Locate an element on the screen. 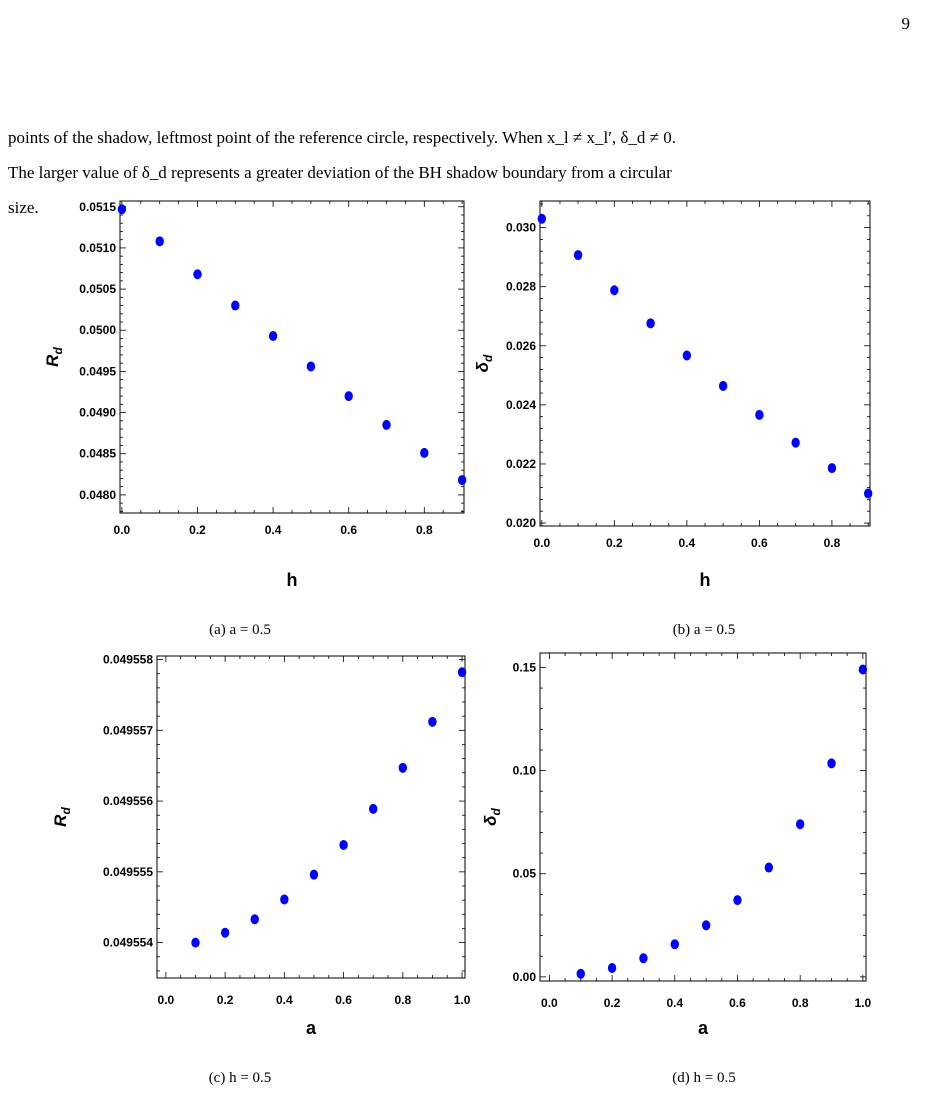  y-tick-label: 0.049555 is located at coordinates (128, 872).